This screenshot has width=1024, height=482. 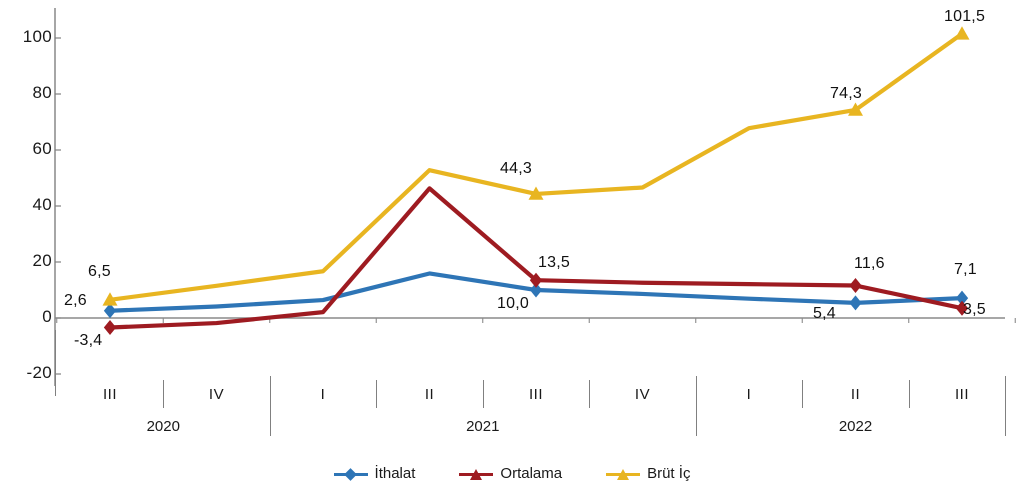 I want to click on y-tick-label: 0, so click(x=47, y=316).